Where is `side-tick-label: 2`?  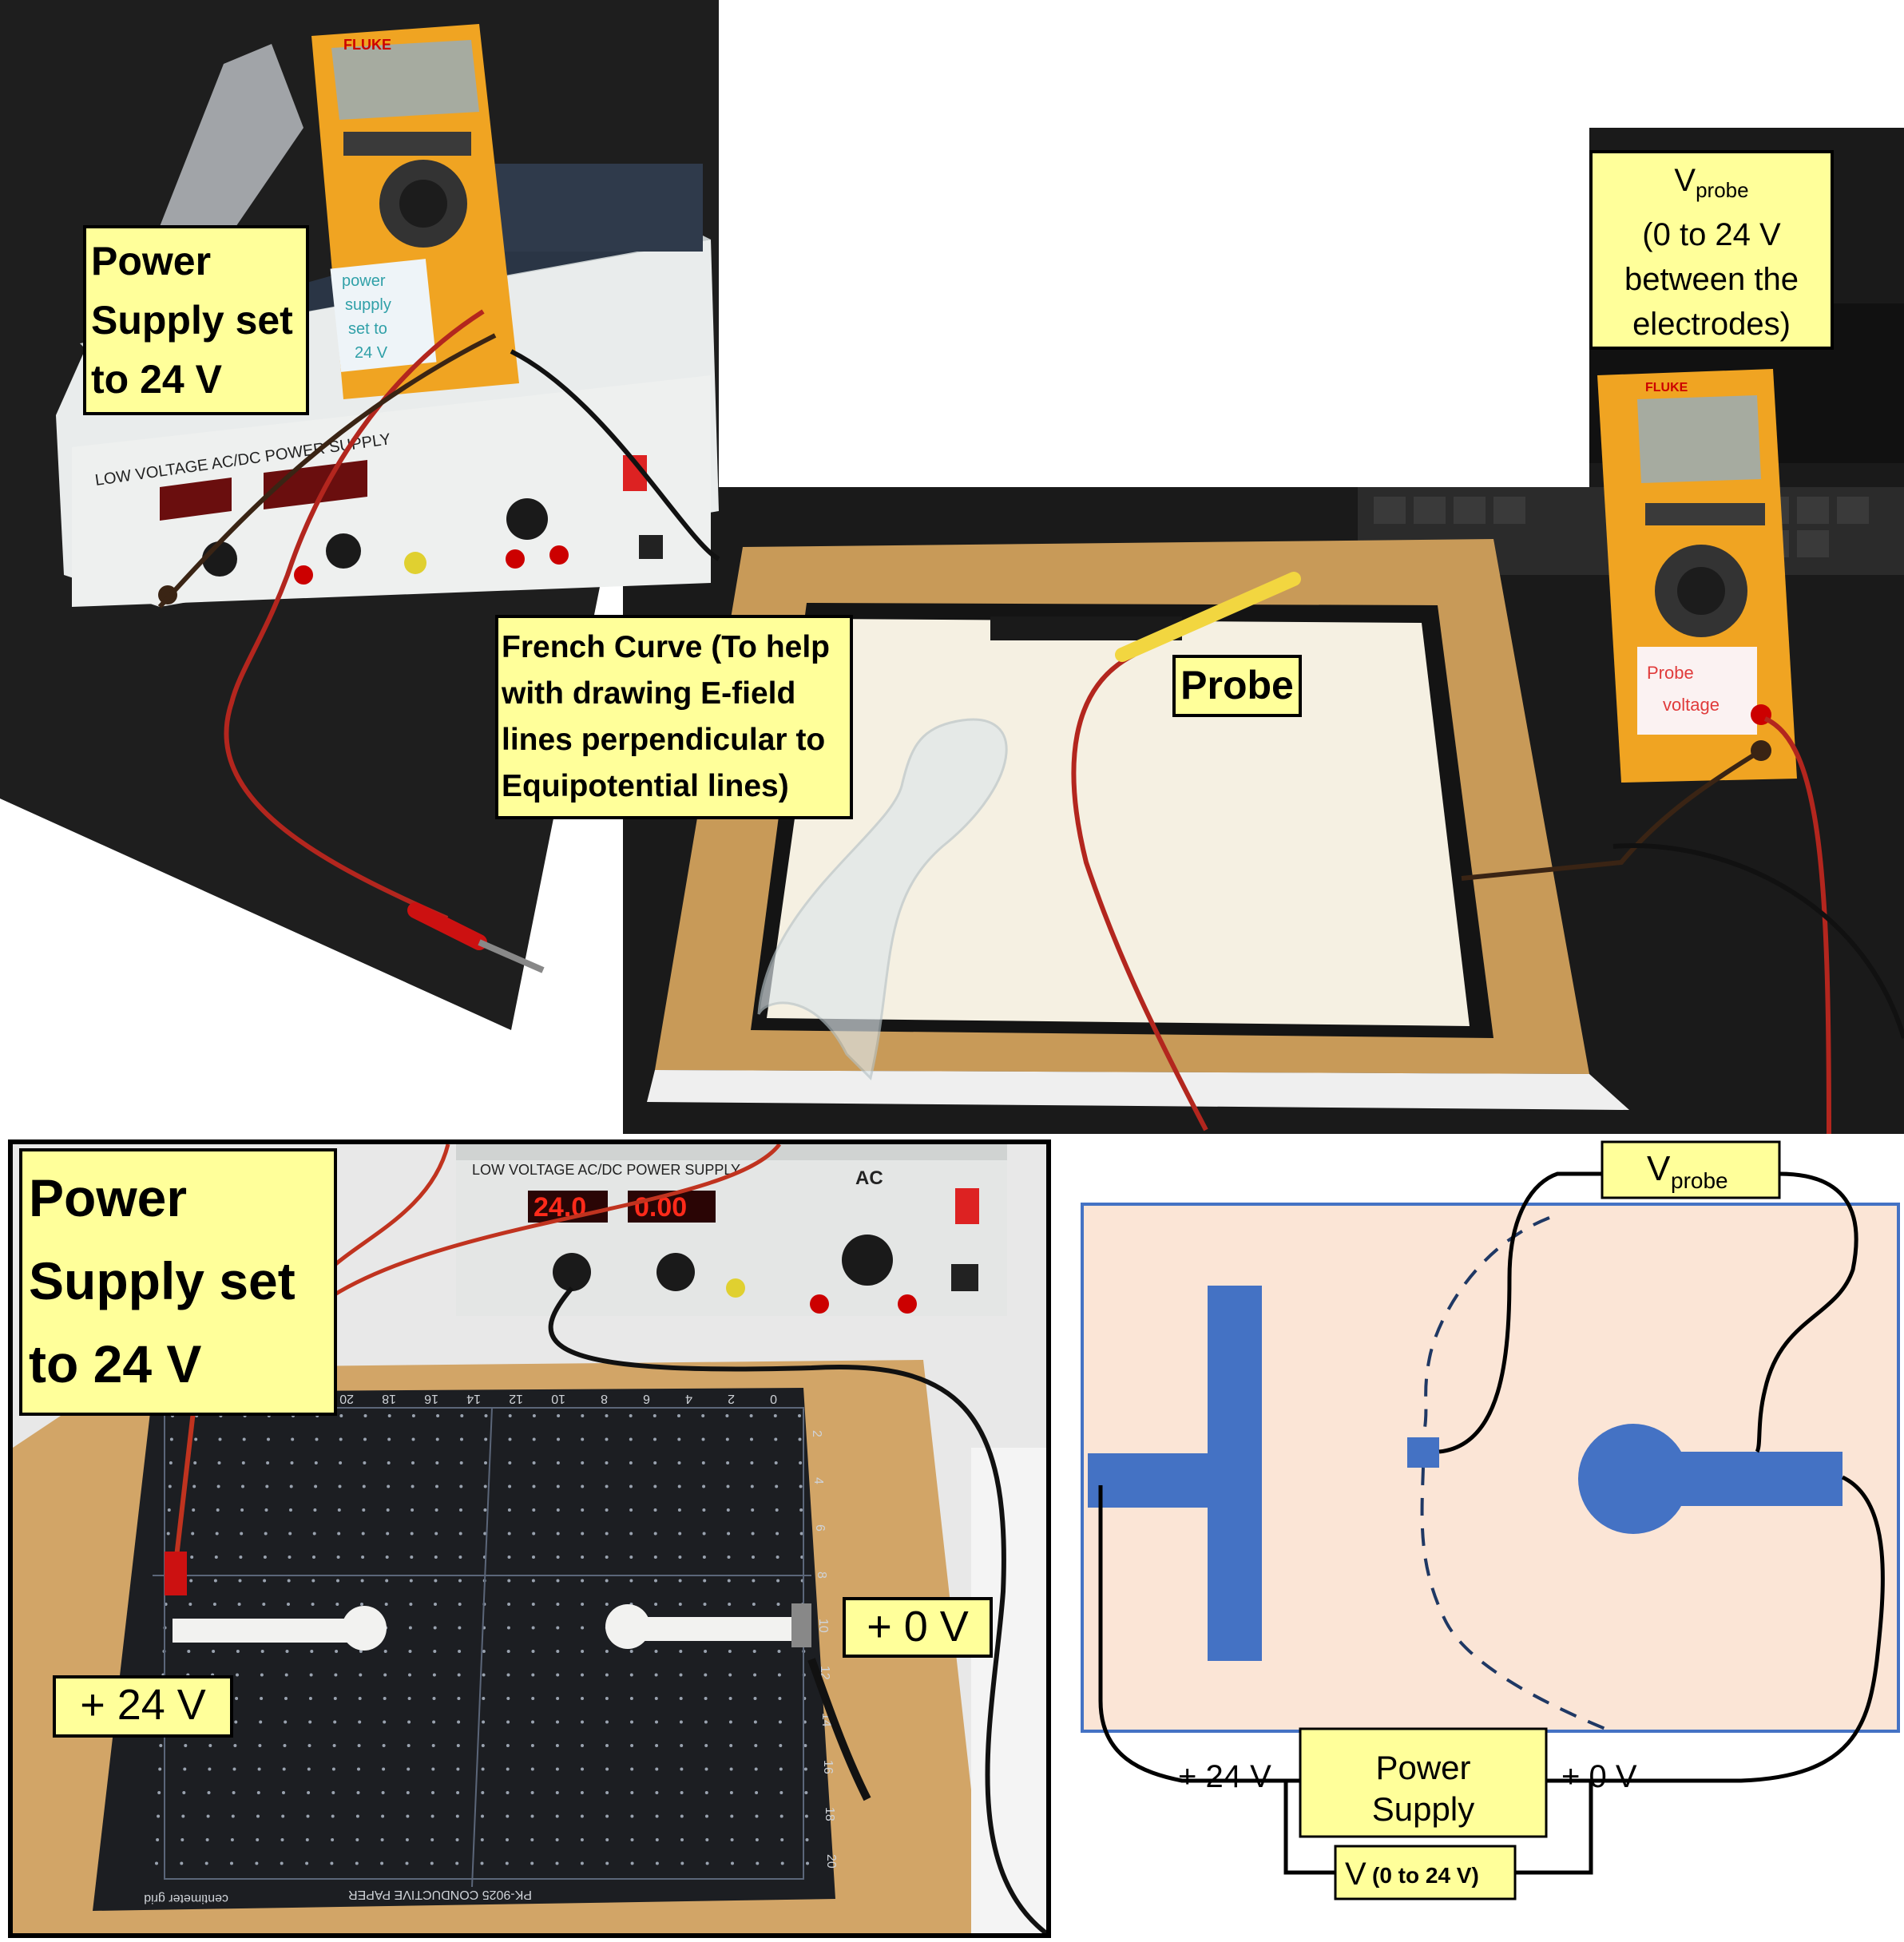
side-tick-label: 2 is located at coordinates (816, 1433).